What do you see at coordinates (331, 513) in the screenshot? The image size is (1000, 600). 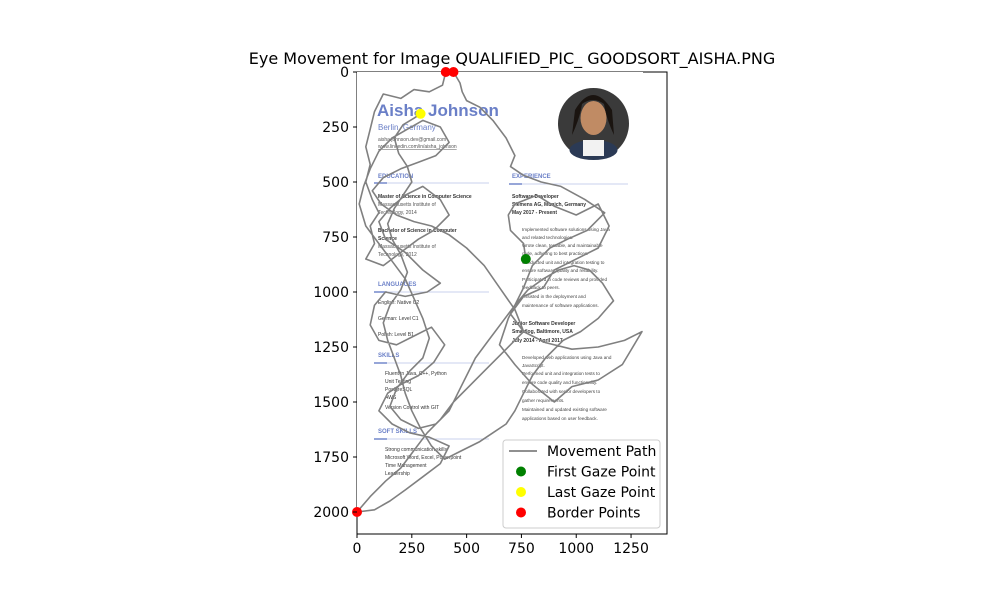 I see `y-tick-label: 2000` at bounding box center [331, 513].